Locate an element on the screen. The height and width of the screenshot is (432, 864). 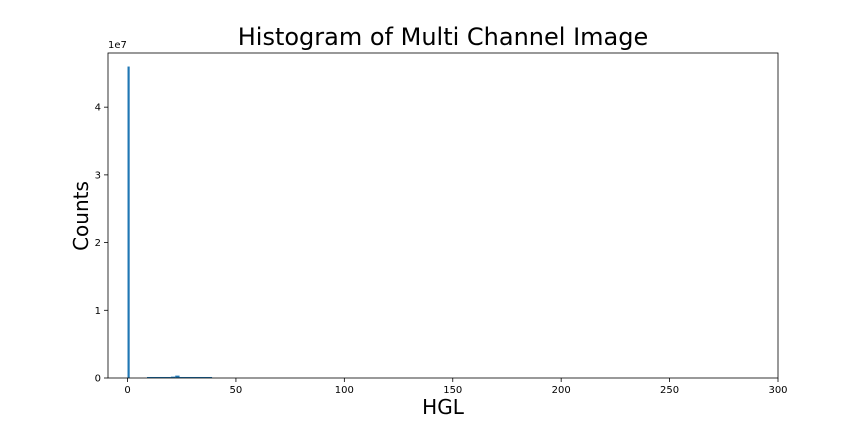
x-tick-label: 250 is located at coordinates (669, 390).